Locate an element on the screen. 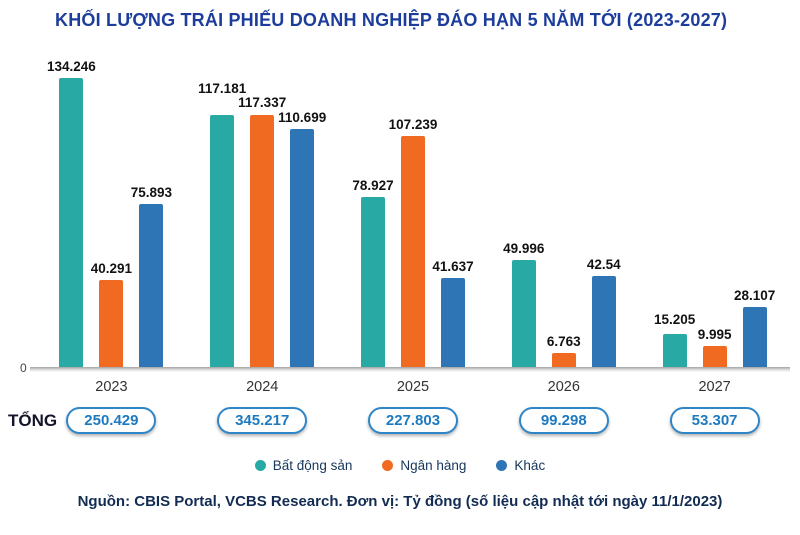 The width and height of the screenshot is (800, 535). bar-ngan-hang-2025 is located at coordinates (412, 251).